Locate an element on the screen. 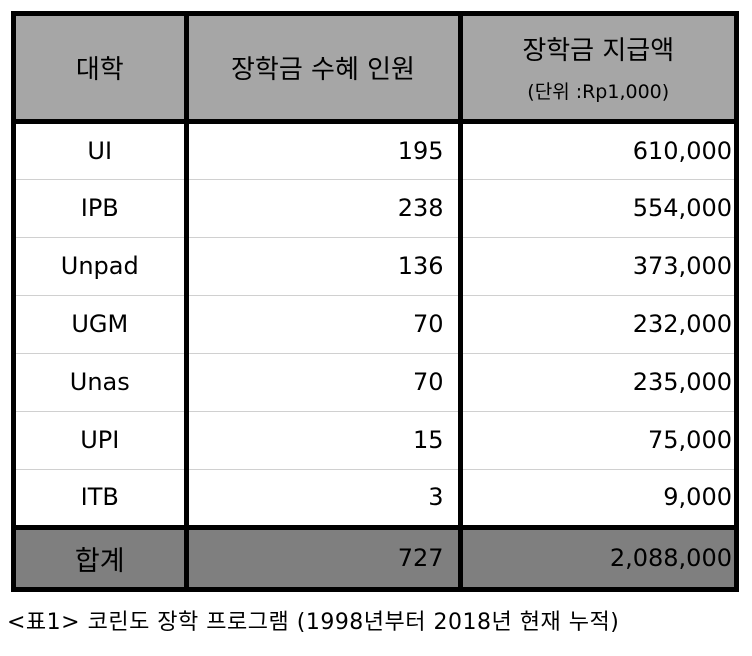 This screenshot has width=752, height=656. amount-cell: 9,000 is located at coordinates (597, 498).